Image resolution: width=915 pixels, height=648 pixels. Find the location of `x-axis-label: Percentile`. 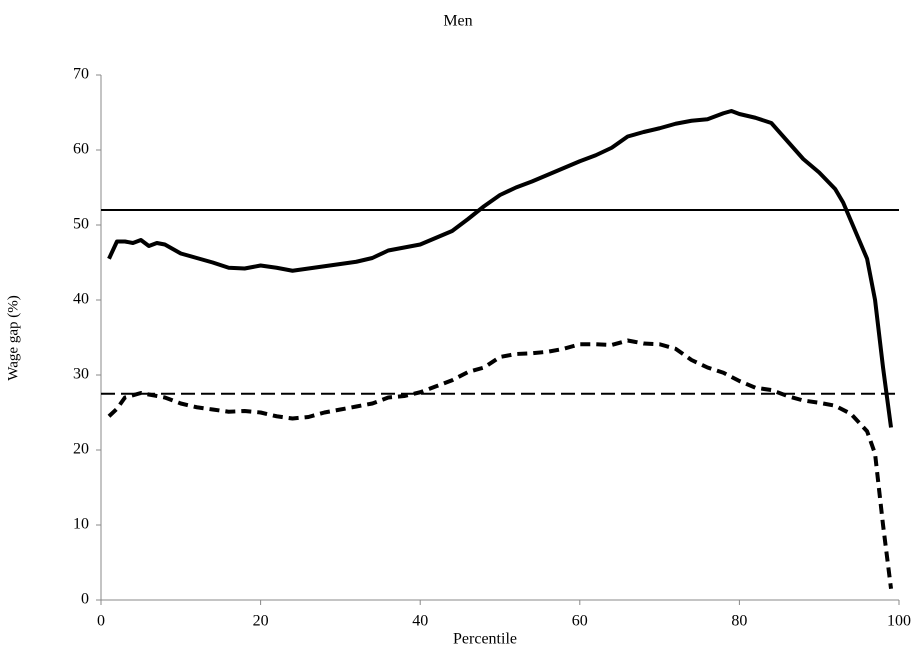

x-axis-label: Percentile is located at coordinates (485, 639).